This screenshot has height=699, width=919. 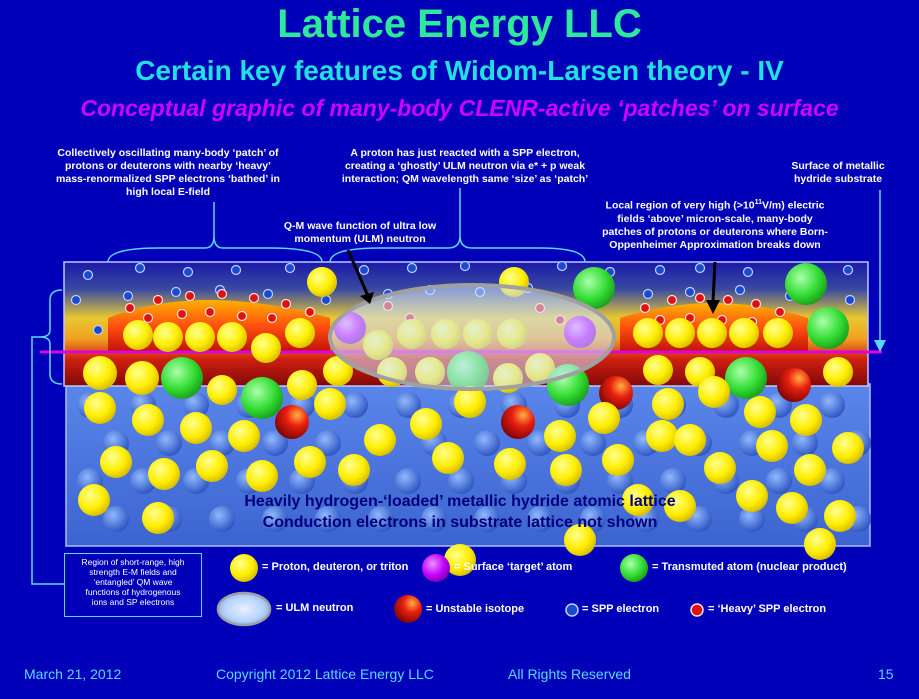 What do you see at coordinates (335, 567) in the screenshot?
I see `proton-legend-label: = Proton, deuteron, or triton` at bounding box center [335, 567].